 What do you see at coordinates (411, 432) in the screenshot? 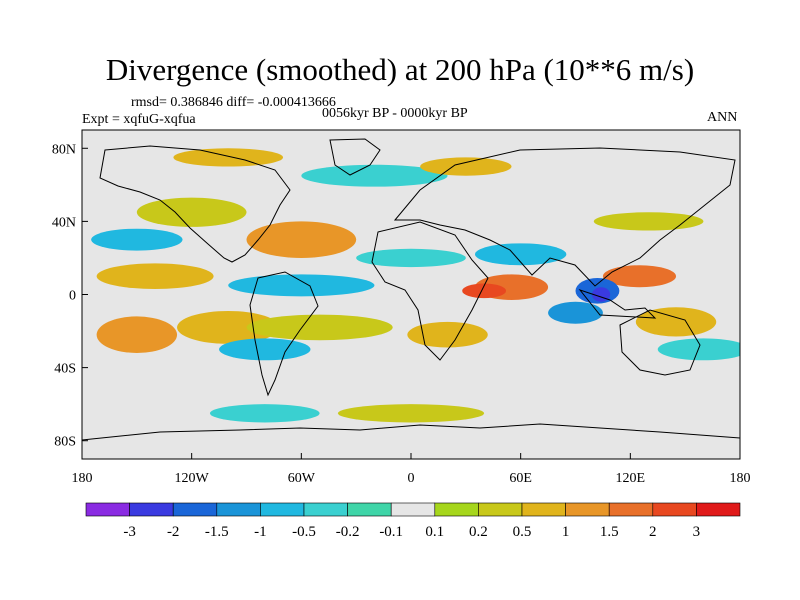
I see `coastline-antarctica` at bounding box center [411, 432].